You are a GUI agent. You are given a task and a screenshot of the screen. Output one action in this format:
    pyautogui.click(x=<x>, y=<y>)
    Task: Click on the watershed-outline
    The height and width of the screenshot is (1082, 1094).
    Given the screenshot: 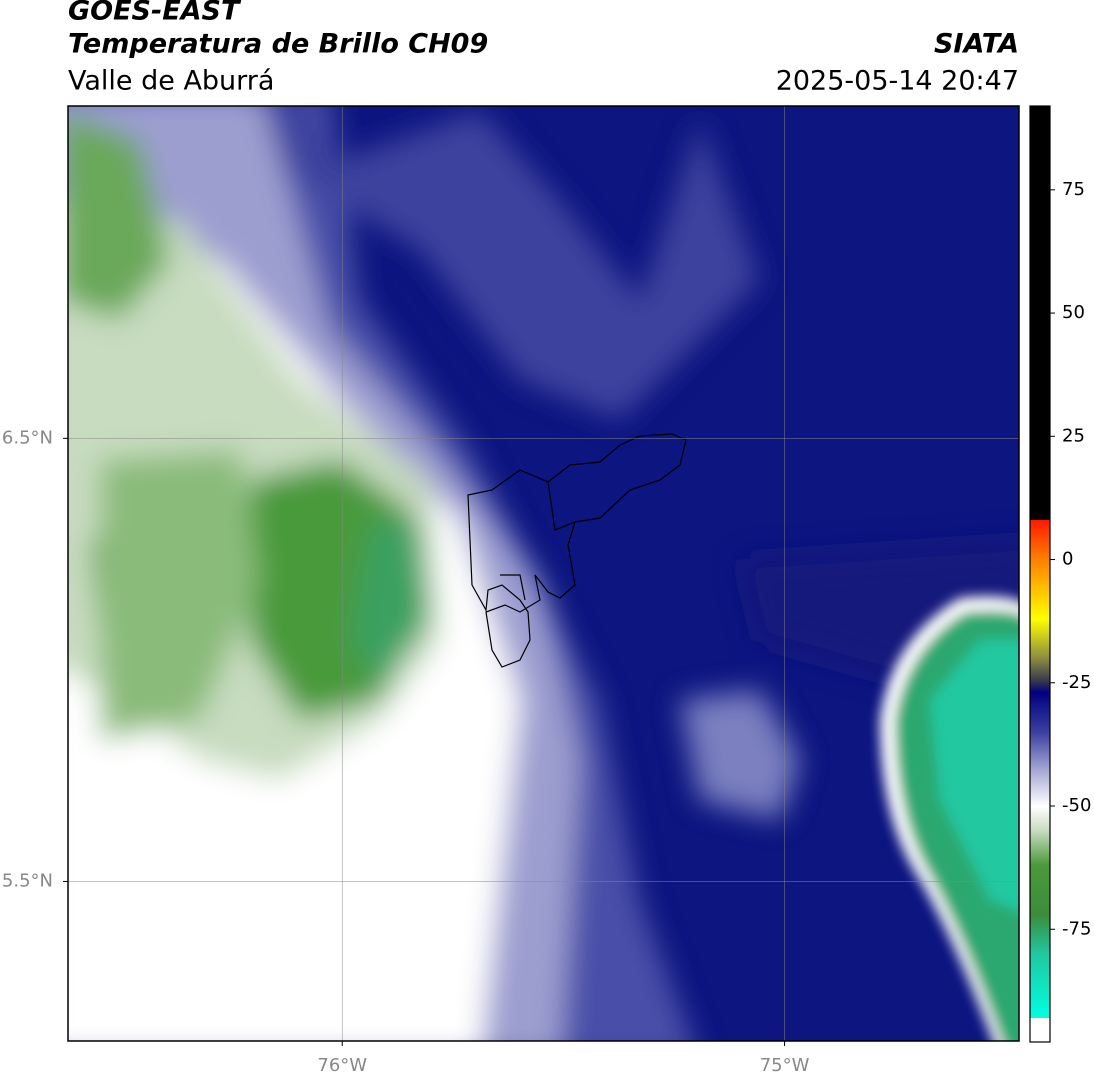 What is the action you would take?
    pyautogui.click(x=577, y=550)
    